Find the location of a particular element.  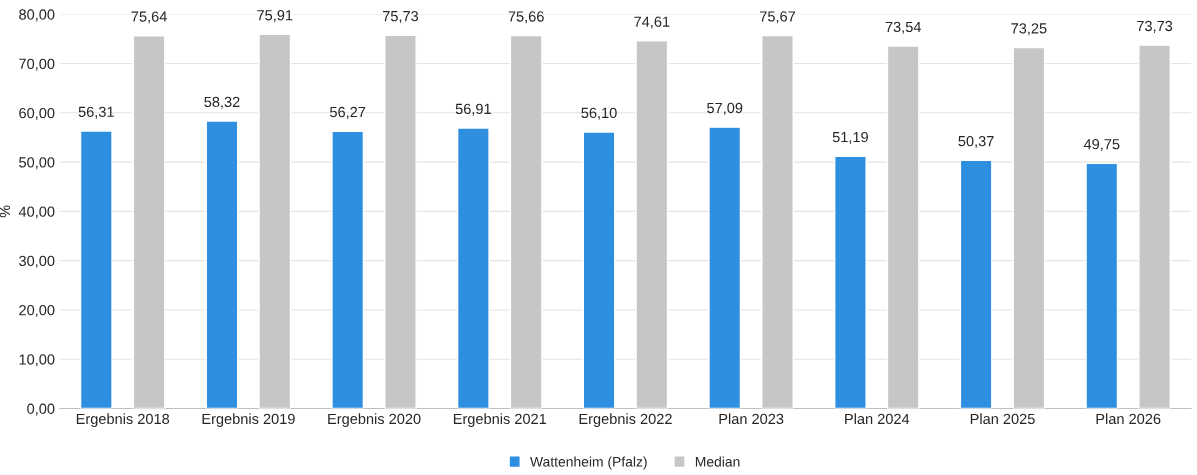

data-label: 57,09 is located at coordinates (725, 108).